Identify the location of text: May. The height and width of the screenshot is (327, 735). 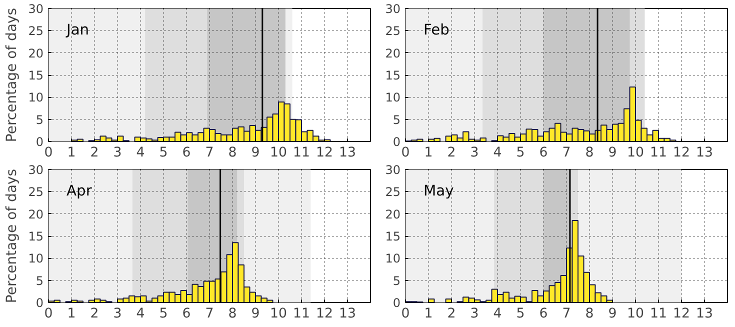
(439, 191).